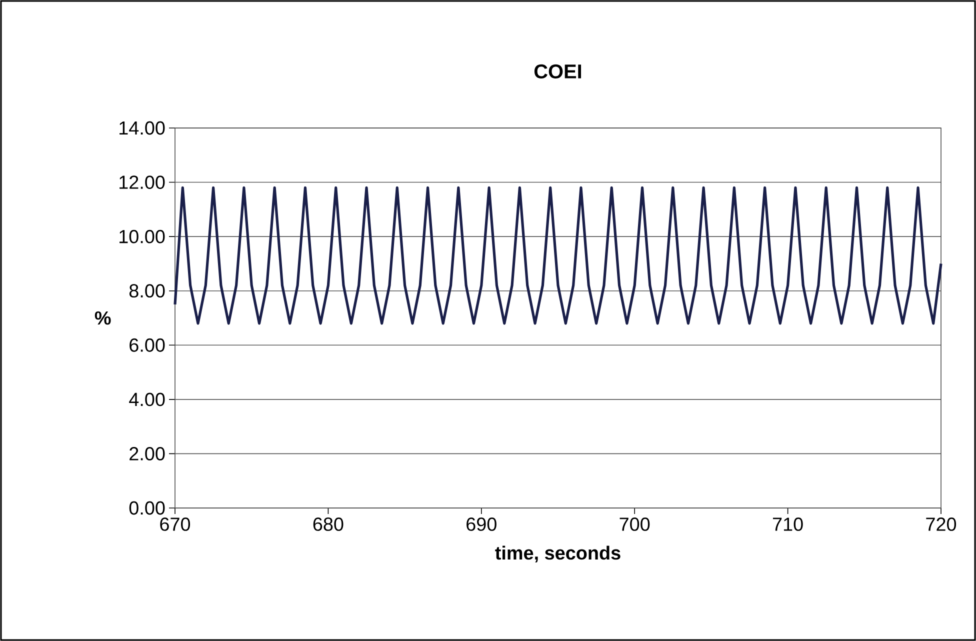 The height and width of the screenshot is (641, 976). I want to click on chart-title: COEI, so click(558, 71).